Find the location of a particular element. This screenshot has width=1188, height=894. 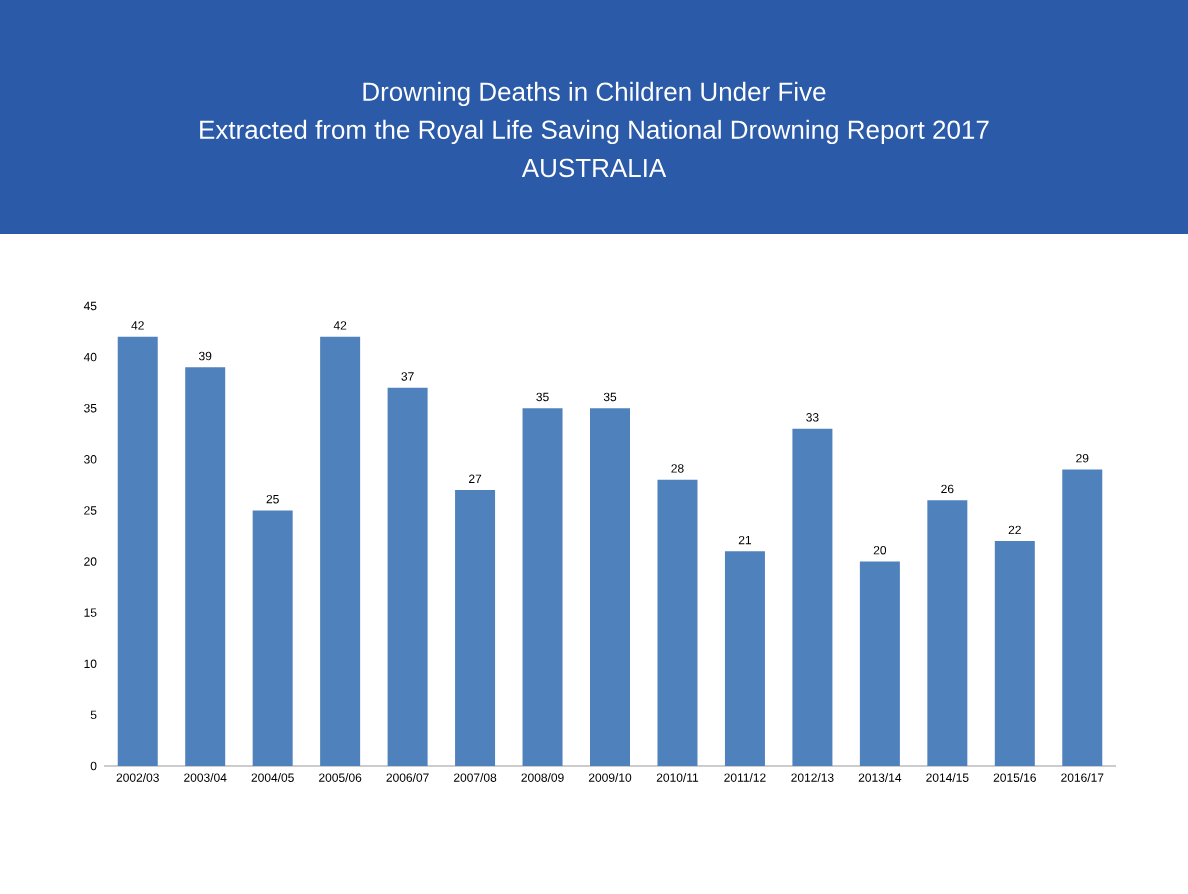

chart-title: Drowning Deaths in Children Under Five is located at coordinates (594, 94).